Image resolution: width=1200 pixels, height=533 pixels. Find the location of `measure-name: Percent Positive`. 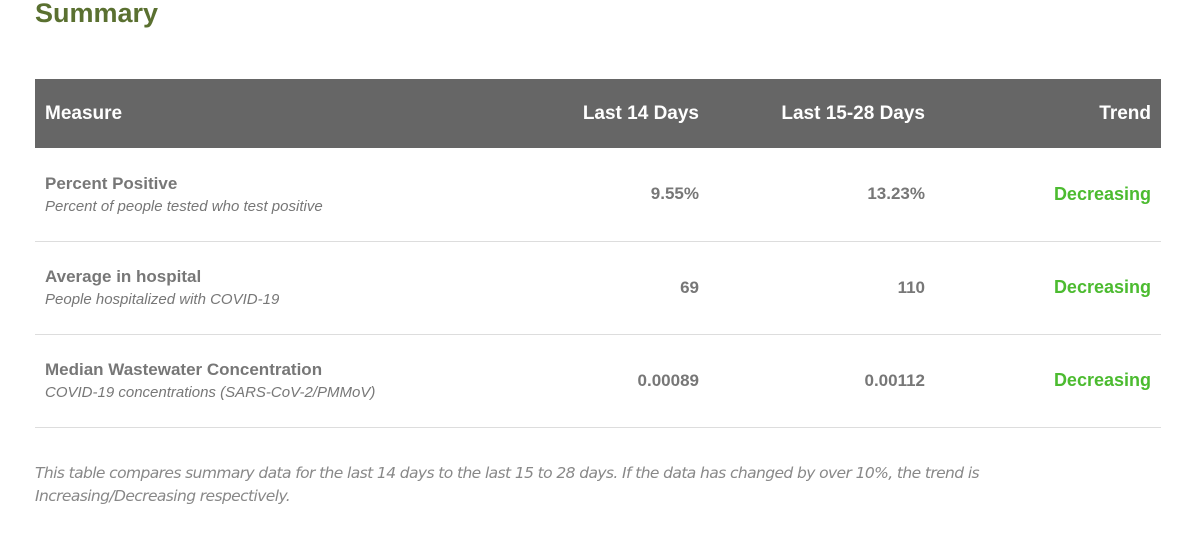

measure-name: Percent Positive is located at coordinates (111, 183).